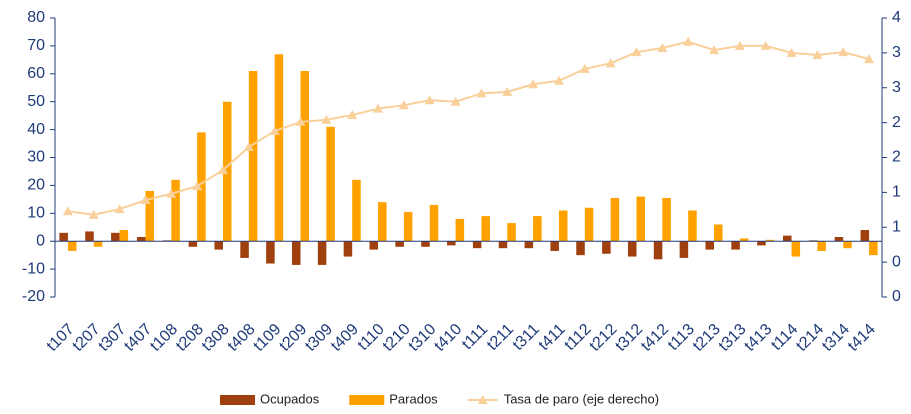 This screenshot has height=414, width=911. I want to click on y-tick-label: 60, so click(36, 73).